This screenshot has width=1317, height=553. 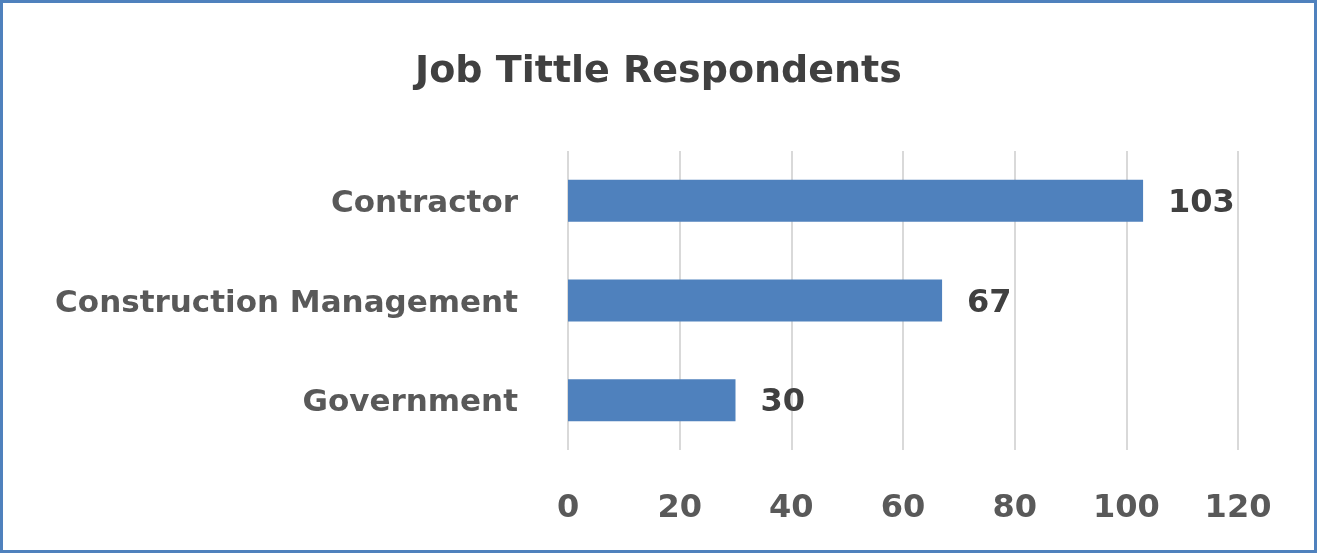 I want to click on data-label: 103, so click(x=1201, y=200).